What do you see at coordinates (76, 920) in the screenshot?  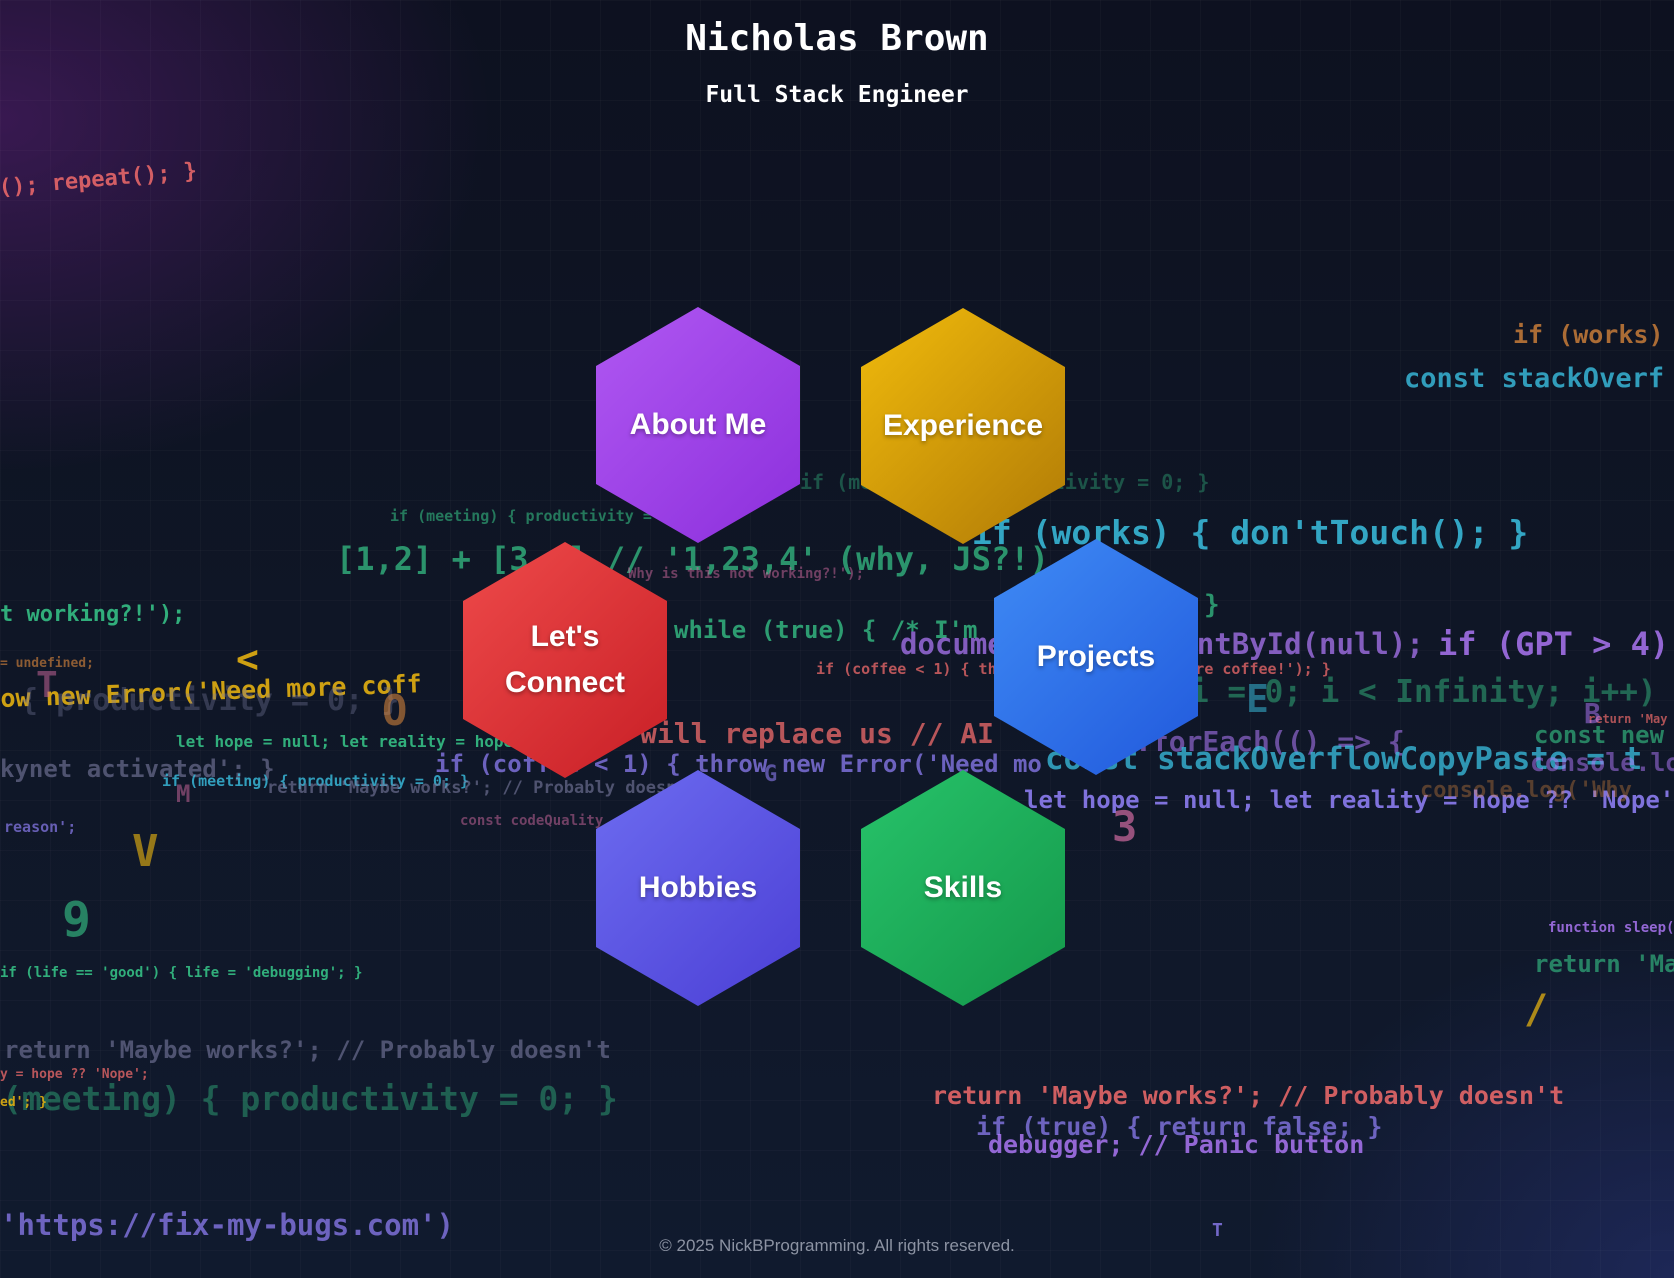 I see `bg-code-glyph: 9` at bounding box center [76, 920].